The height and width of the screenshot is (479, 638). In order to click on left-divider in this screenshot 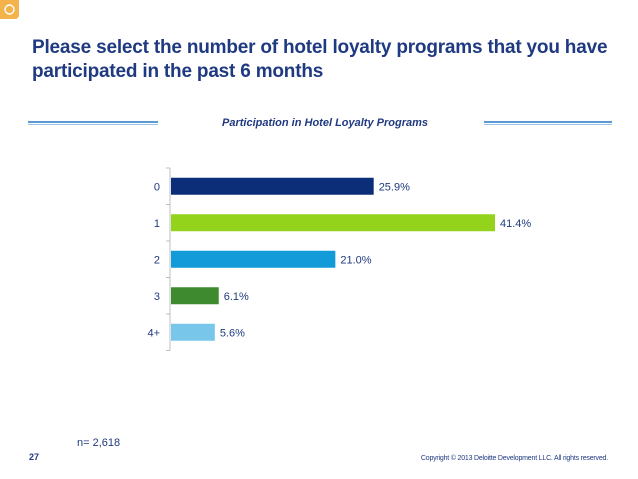, I will do `click(93, 123)`.